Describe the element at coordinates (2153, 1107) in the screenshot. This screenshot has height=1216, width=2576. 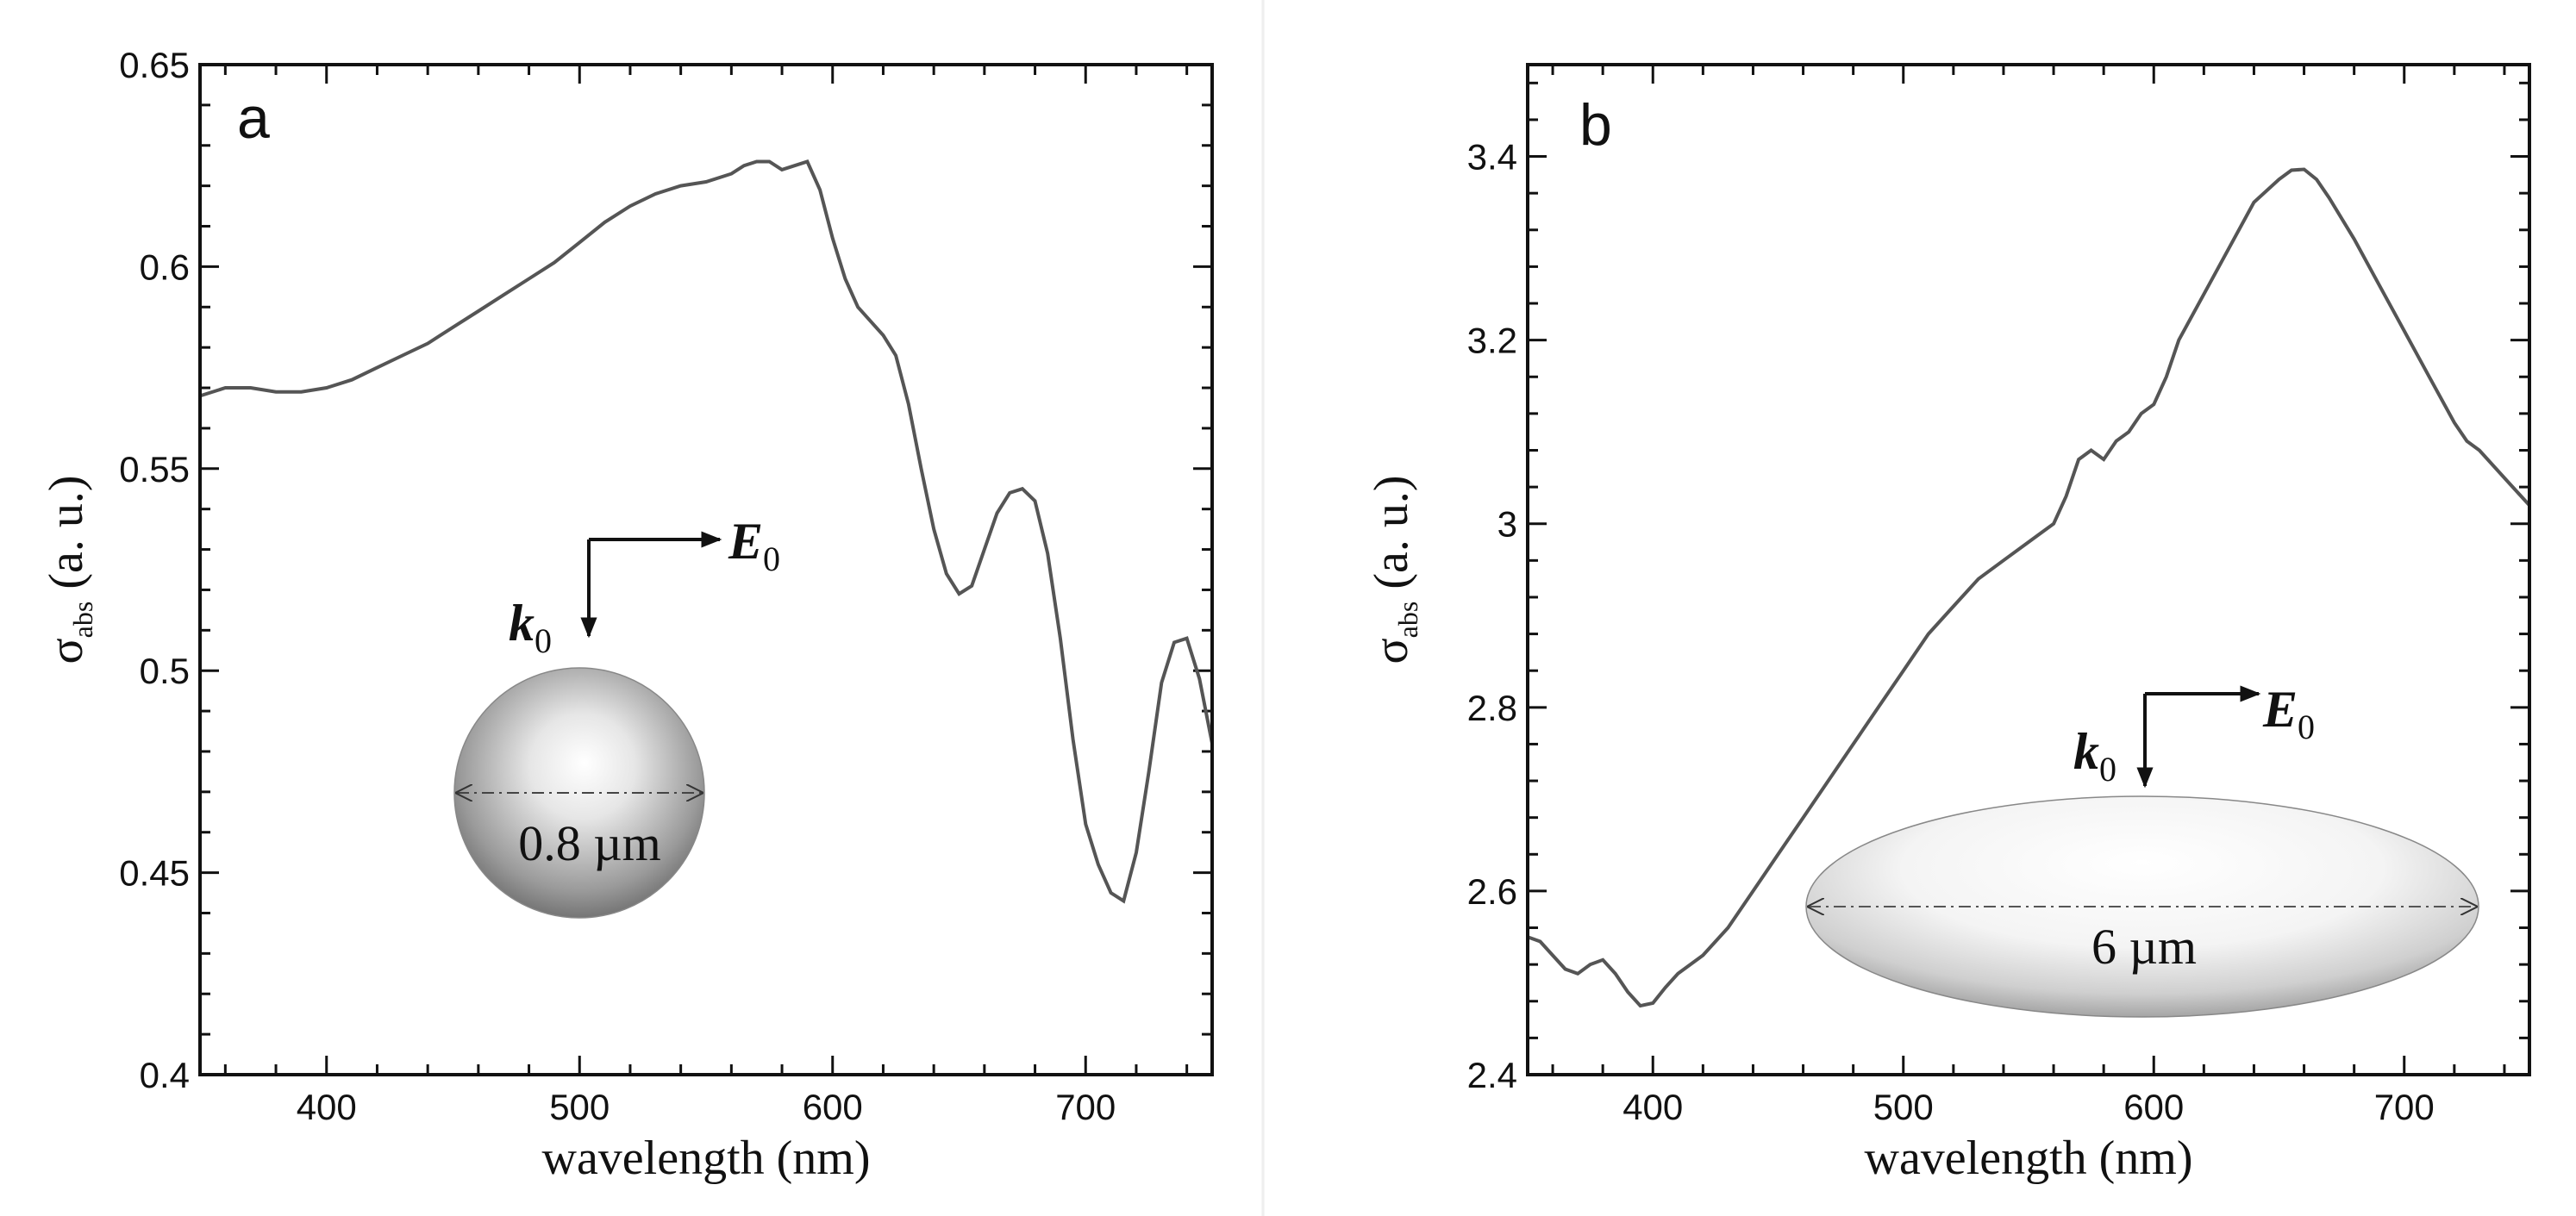
I see `panel-b-xtick-label: 600` at that location.